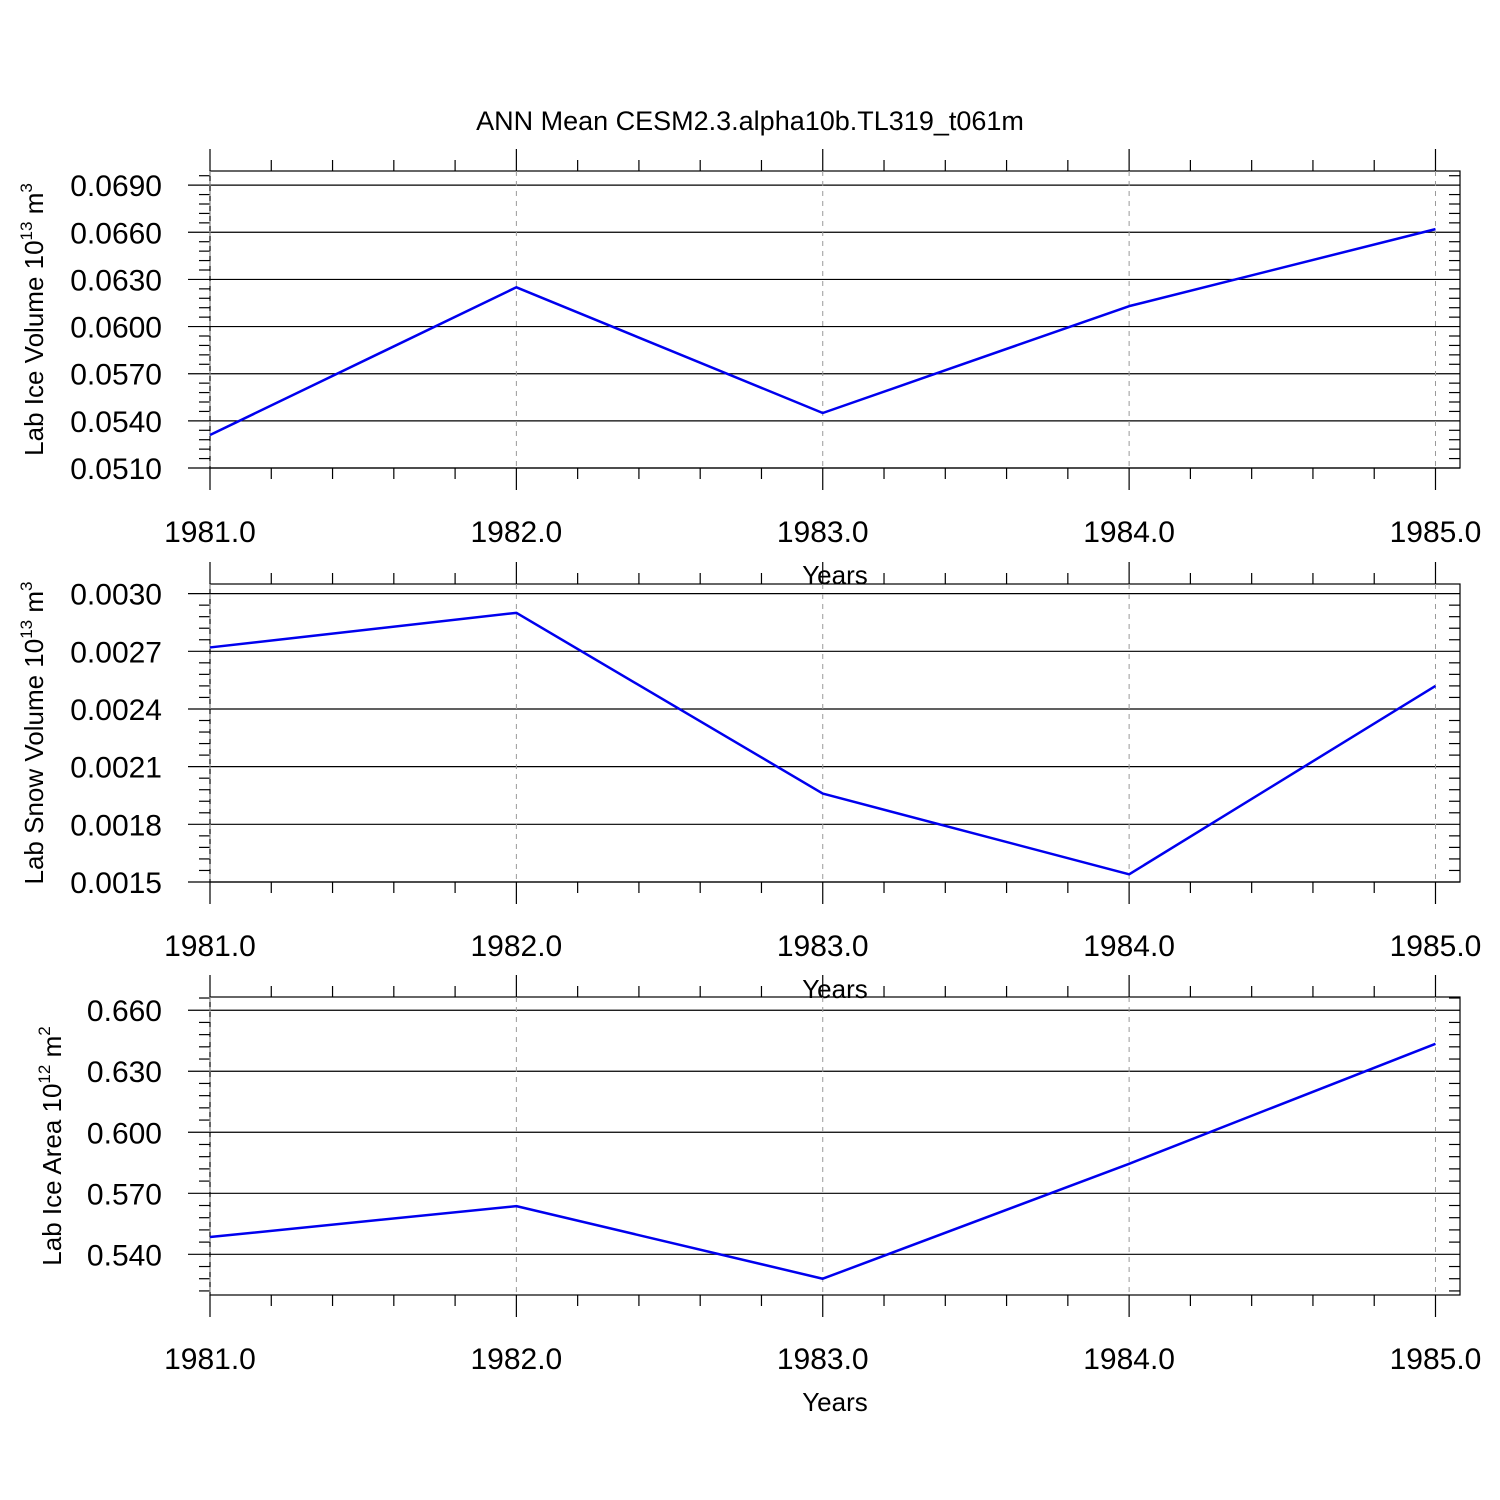 The height and width of the screenshot is (1500, 1500). I want to click on y-axis-title-part: Lab Ice Area 10, so click(52, 1175).